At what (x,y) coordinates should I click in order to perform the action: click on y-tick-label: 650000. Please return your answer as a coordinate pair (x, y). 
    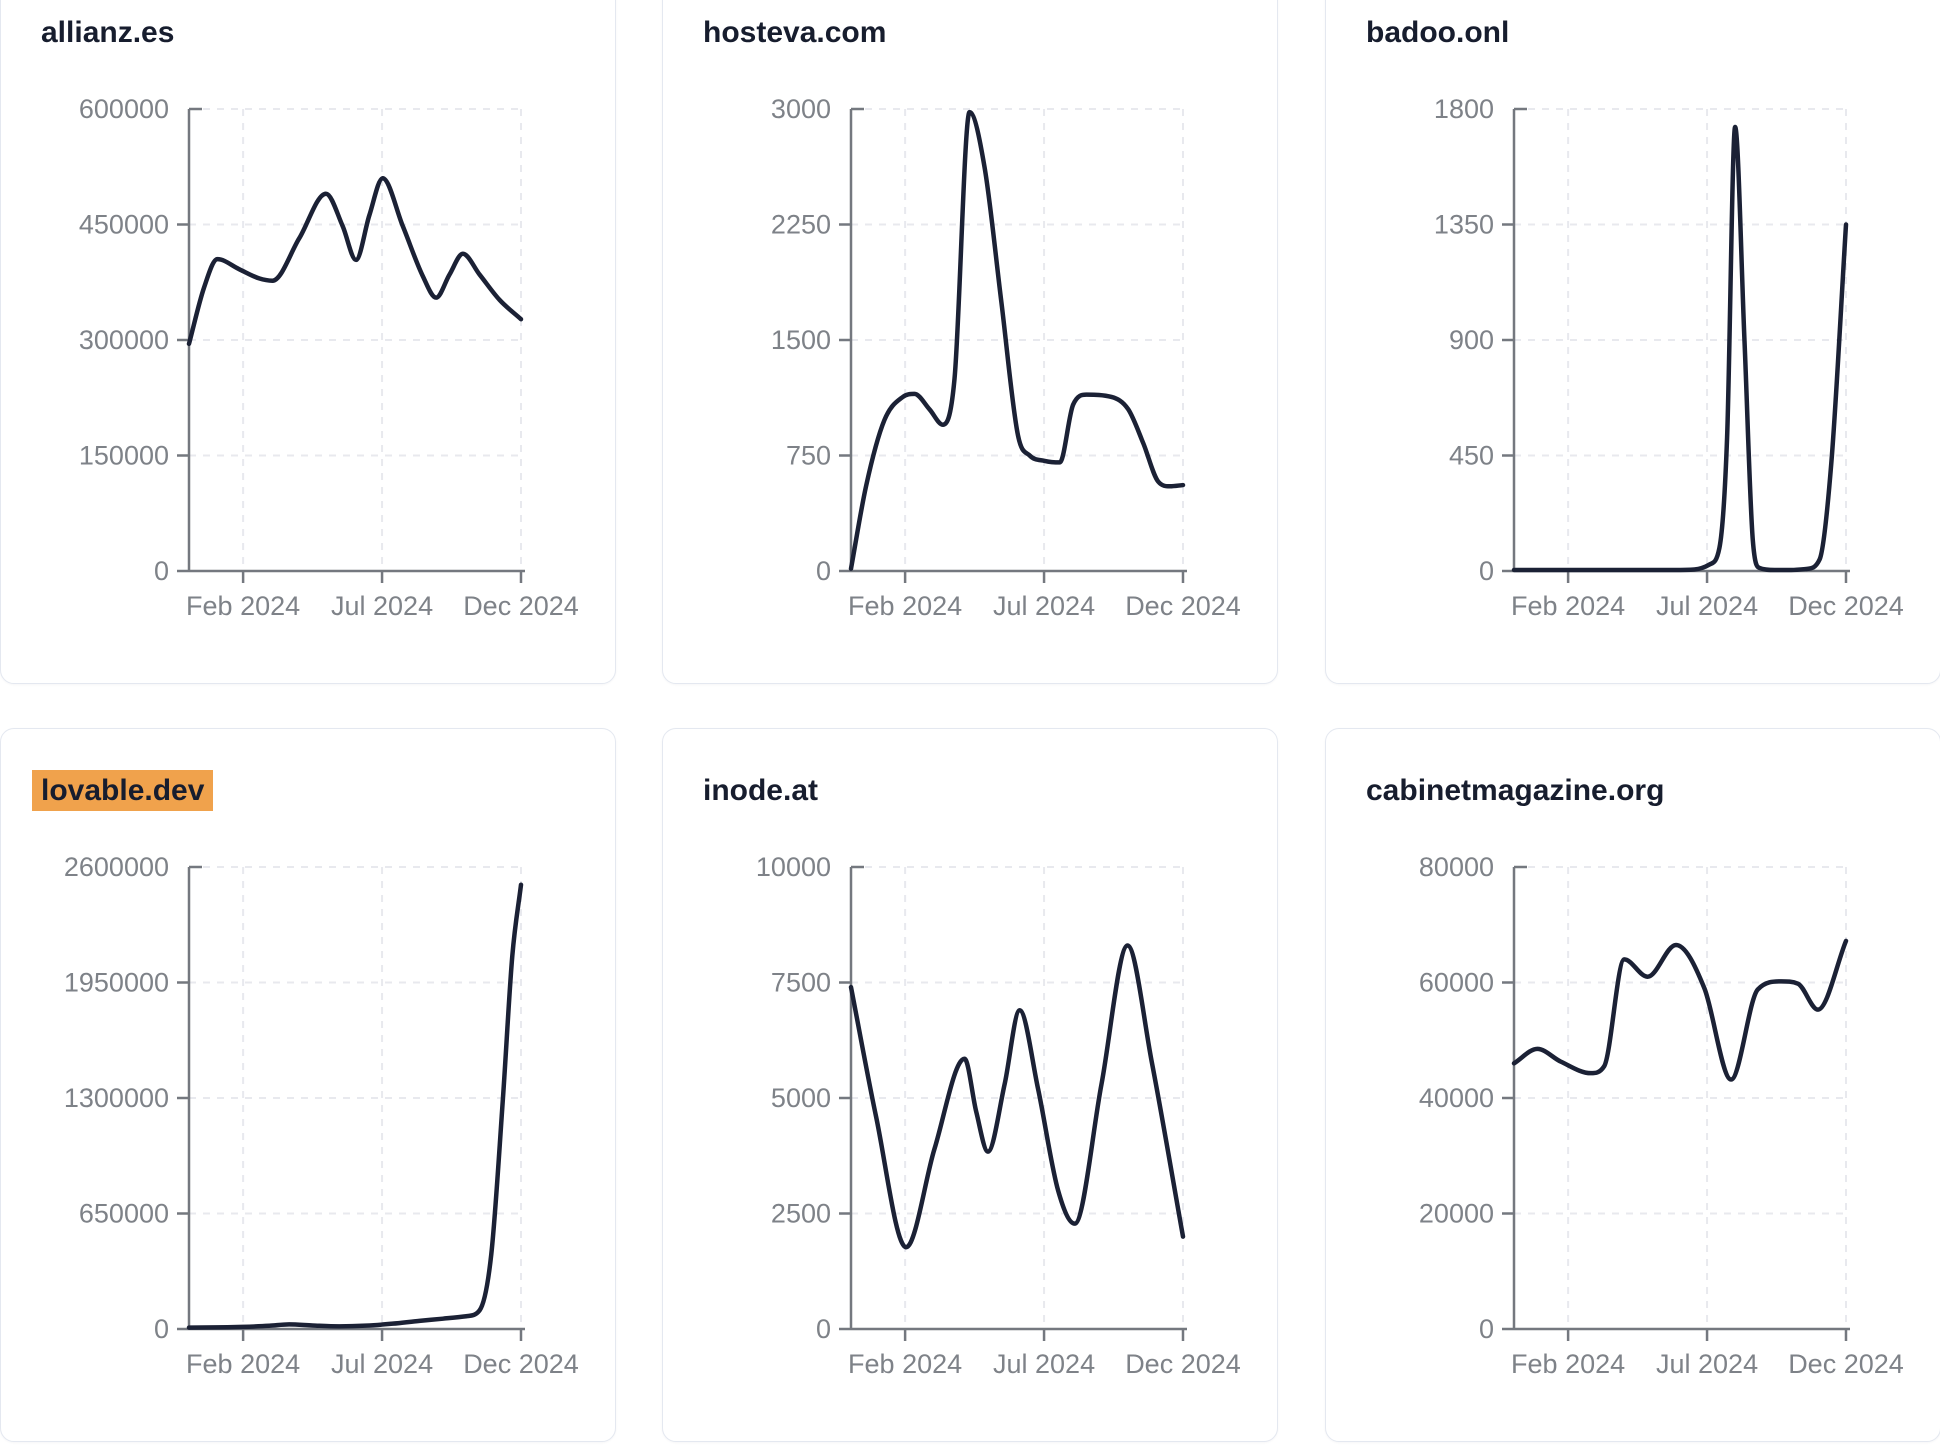
    Looking at the image, I should click on (124, 1214).